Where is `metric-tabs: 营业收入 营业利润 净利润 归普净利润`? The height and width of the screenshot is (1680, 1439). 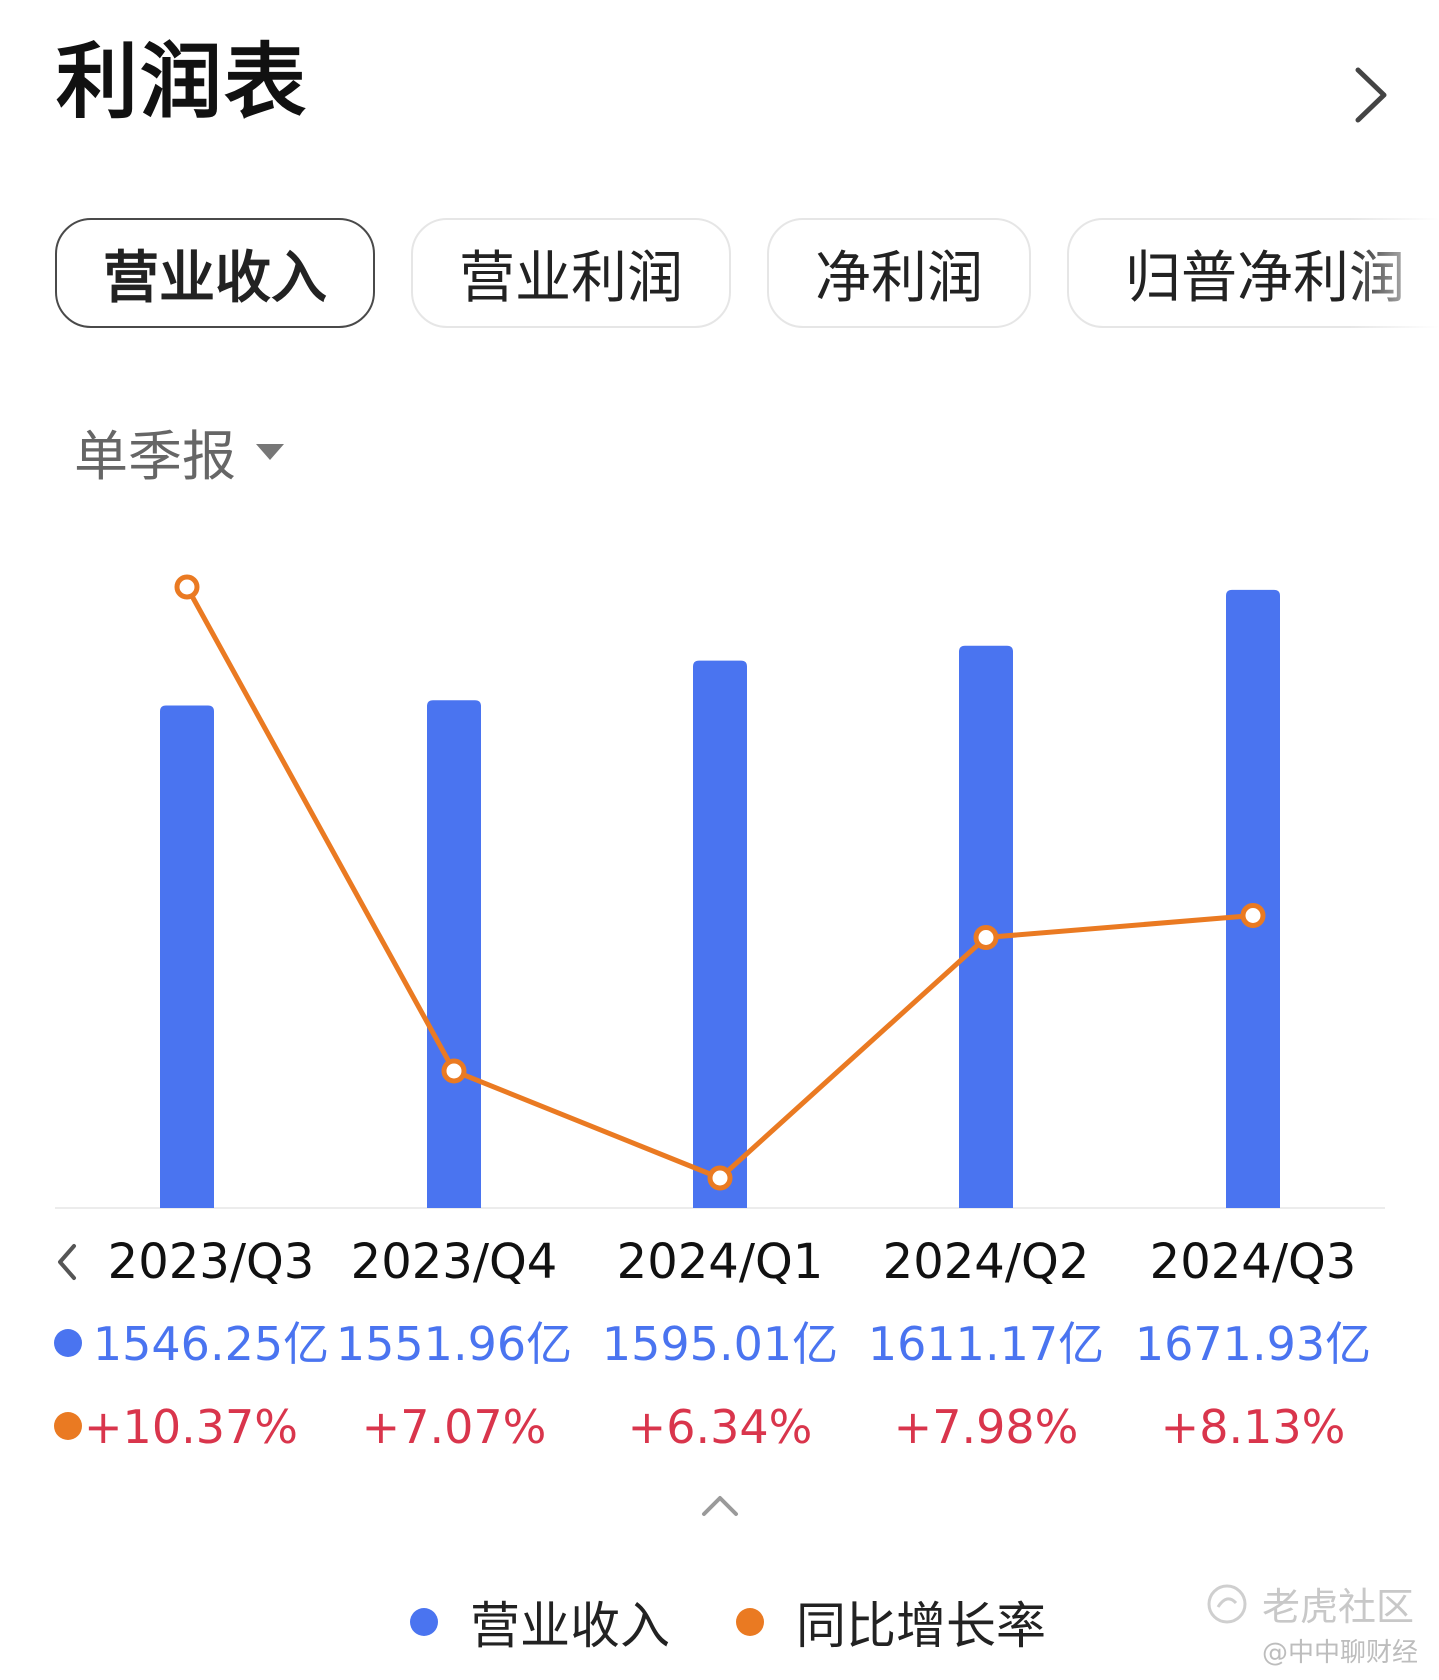
metric-tabs: 营业收入 营业利润 净利润 归普净利润 is located at coordinates (747, 275).